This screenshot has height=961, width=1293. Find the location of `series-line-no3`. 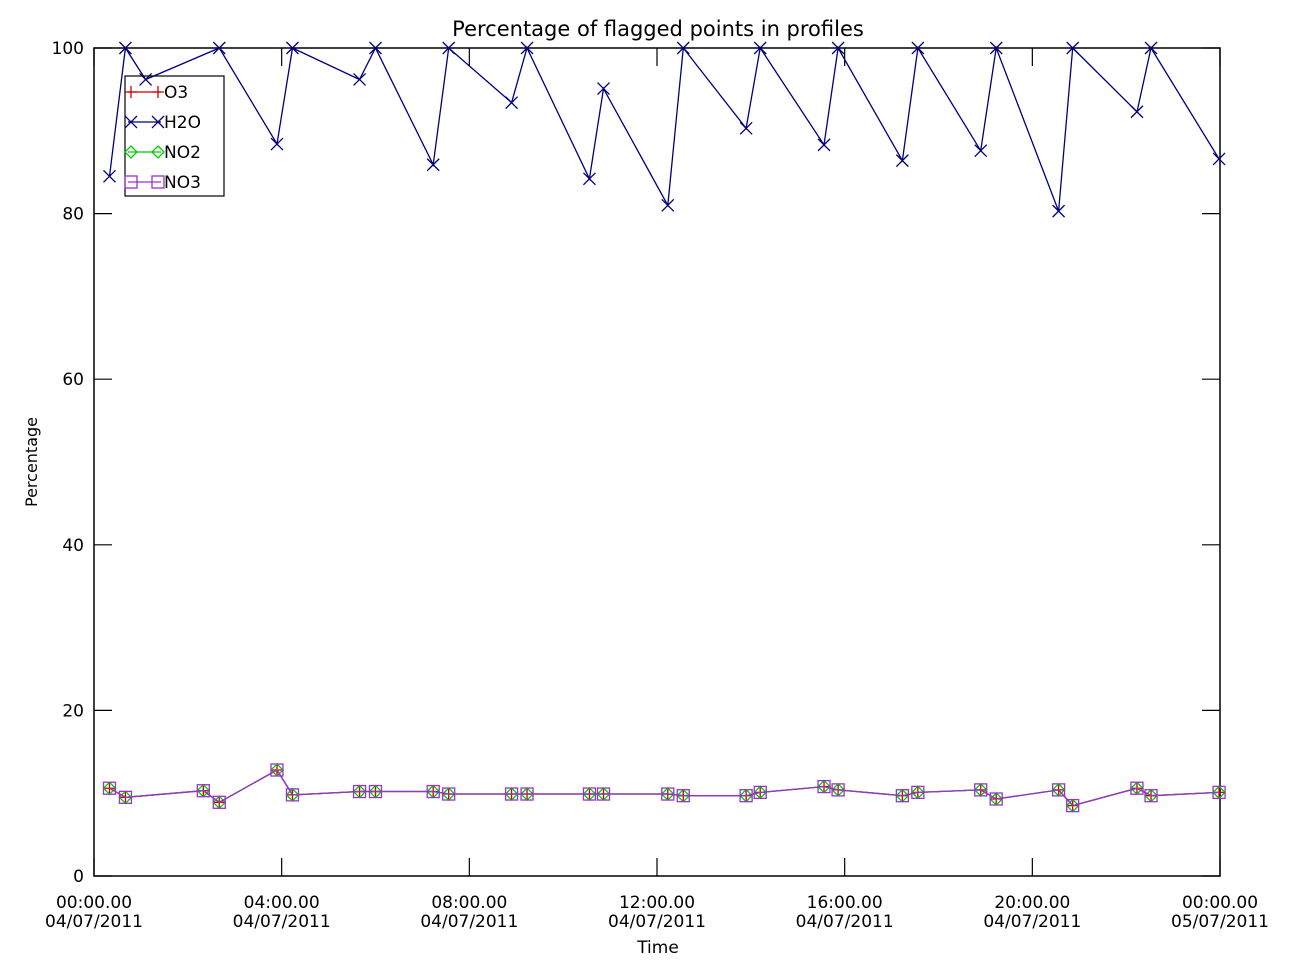

series-line-no3 is located at coordinates (664, 788).